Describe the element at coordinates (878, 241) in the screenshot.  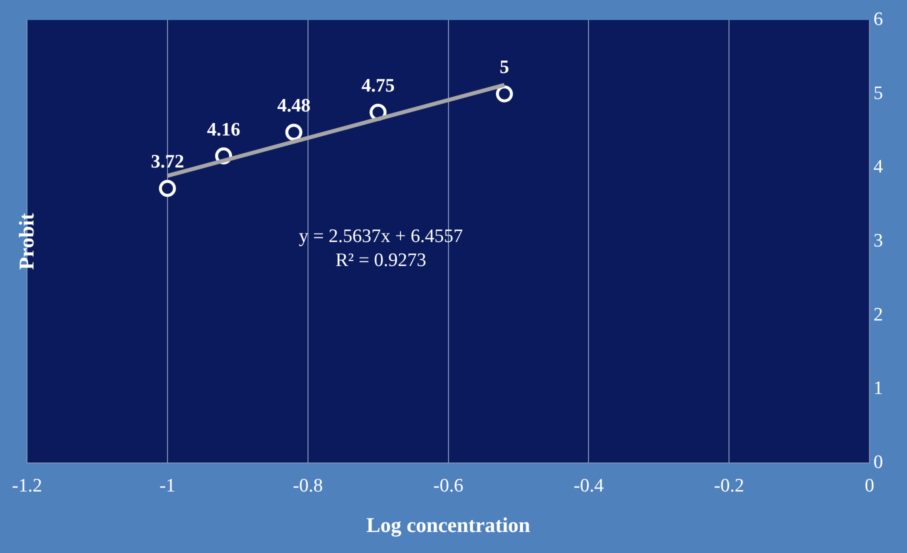
I see `y-tick-label: 3` at that location.